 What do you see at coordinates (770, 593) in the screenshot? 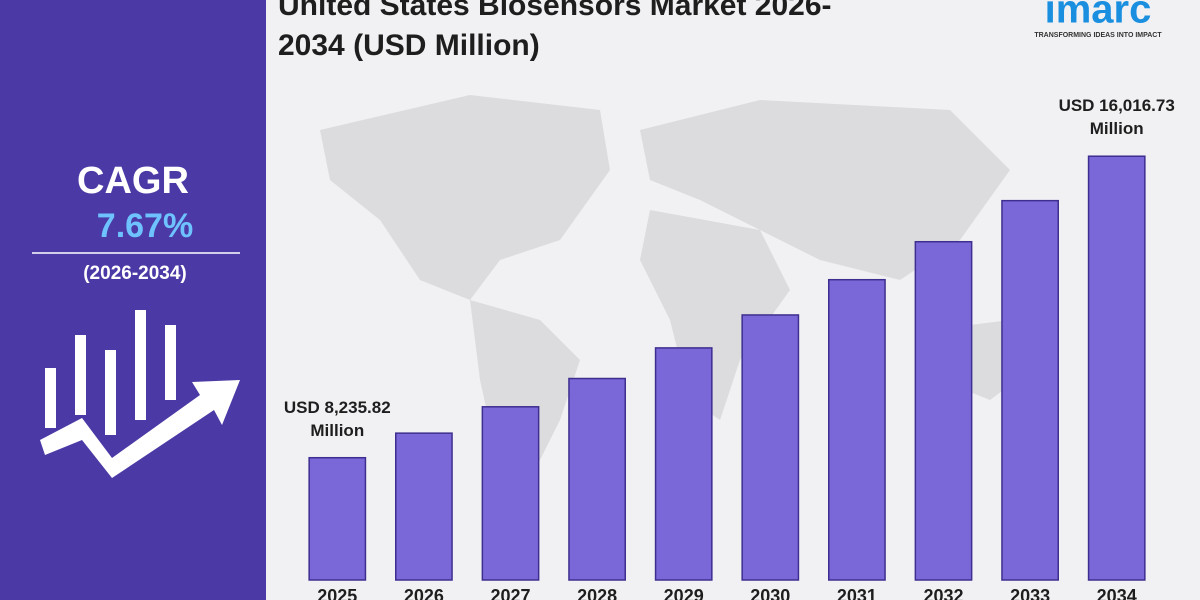
I see `x-tick-label: 2030` at bounding box center [770, 593].